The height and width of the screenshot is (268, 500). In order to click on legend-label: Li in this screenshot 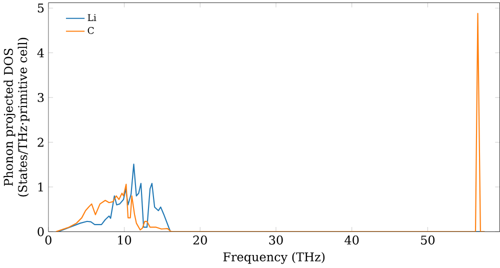, I will do `click(92, 18)`.